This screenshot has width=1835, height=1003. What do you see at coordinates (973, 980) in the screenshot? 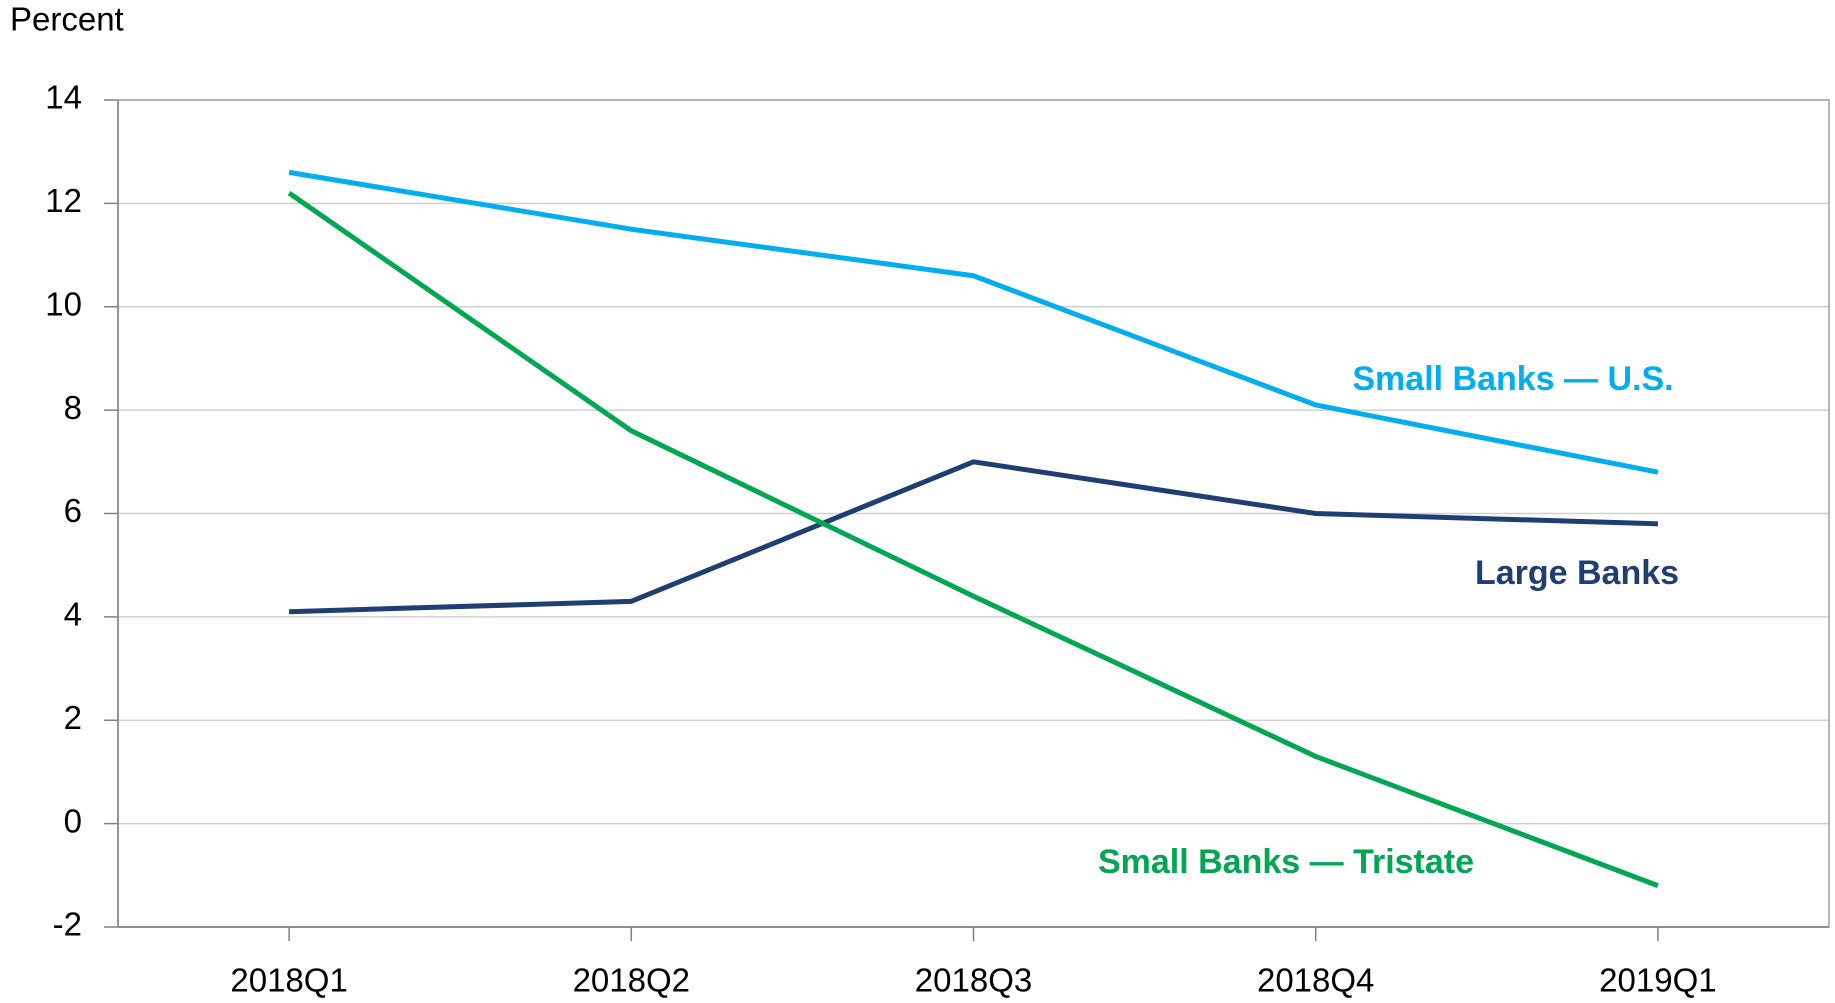
I see `x-tick-label: 2018Q3` at bounding box center [973, 980].